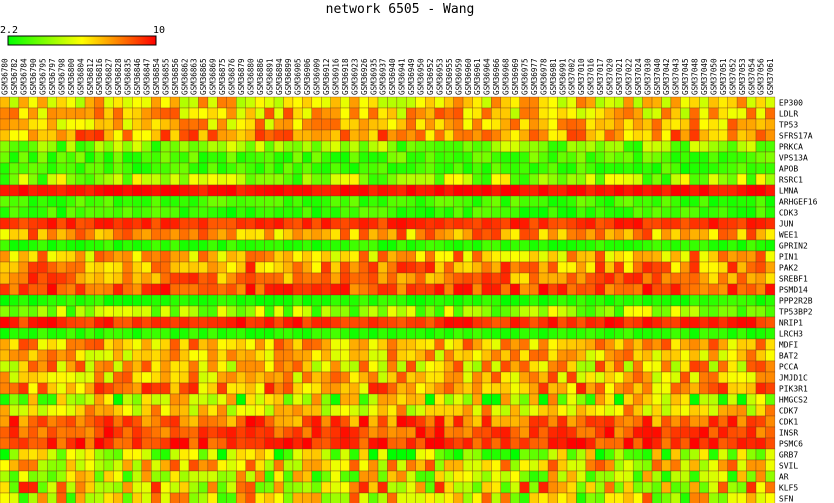  I want to click on column-label: GSM37043, so click(676, 76).